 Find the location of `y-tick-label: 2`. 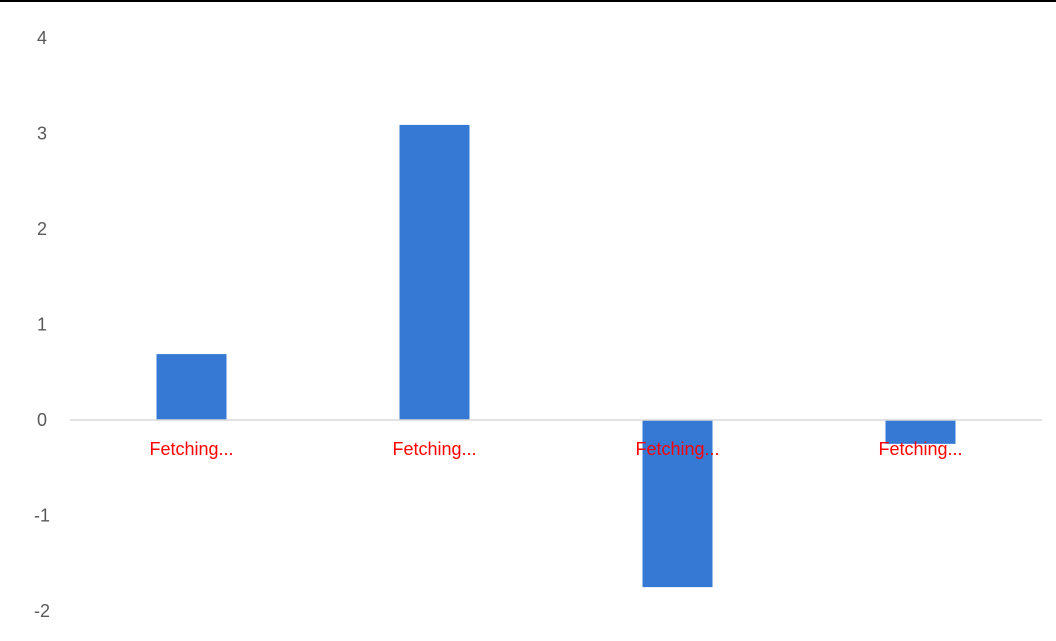

y-tick-label: 2 is located at coordinates (42, 229).